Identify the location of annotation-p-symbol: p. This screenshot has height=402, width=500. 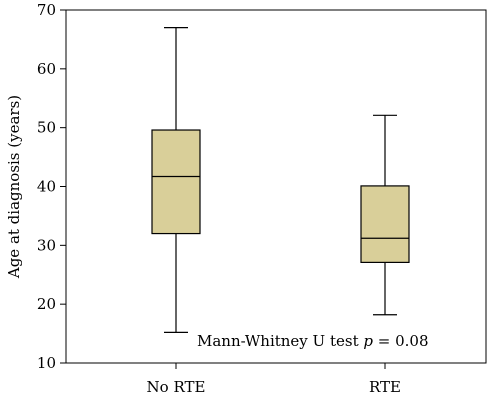
(368, 341).